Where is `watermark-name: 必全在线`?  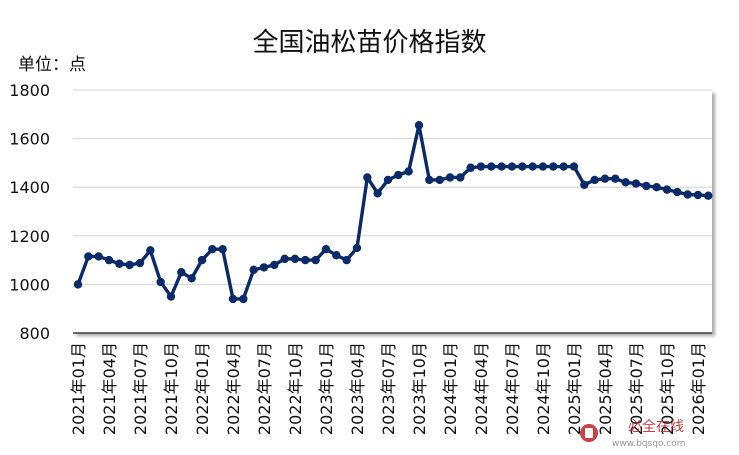 watermark-name: 必全在线 is located at coordinates (656, 426).